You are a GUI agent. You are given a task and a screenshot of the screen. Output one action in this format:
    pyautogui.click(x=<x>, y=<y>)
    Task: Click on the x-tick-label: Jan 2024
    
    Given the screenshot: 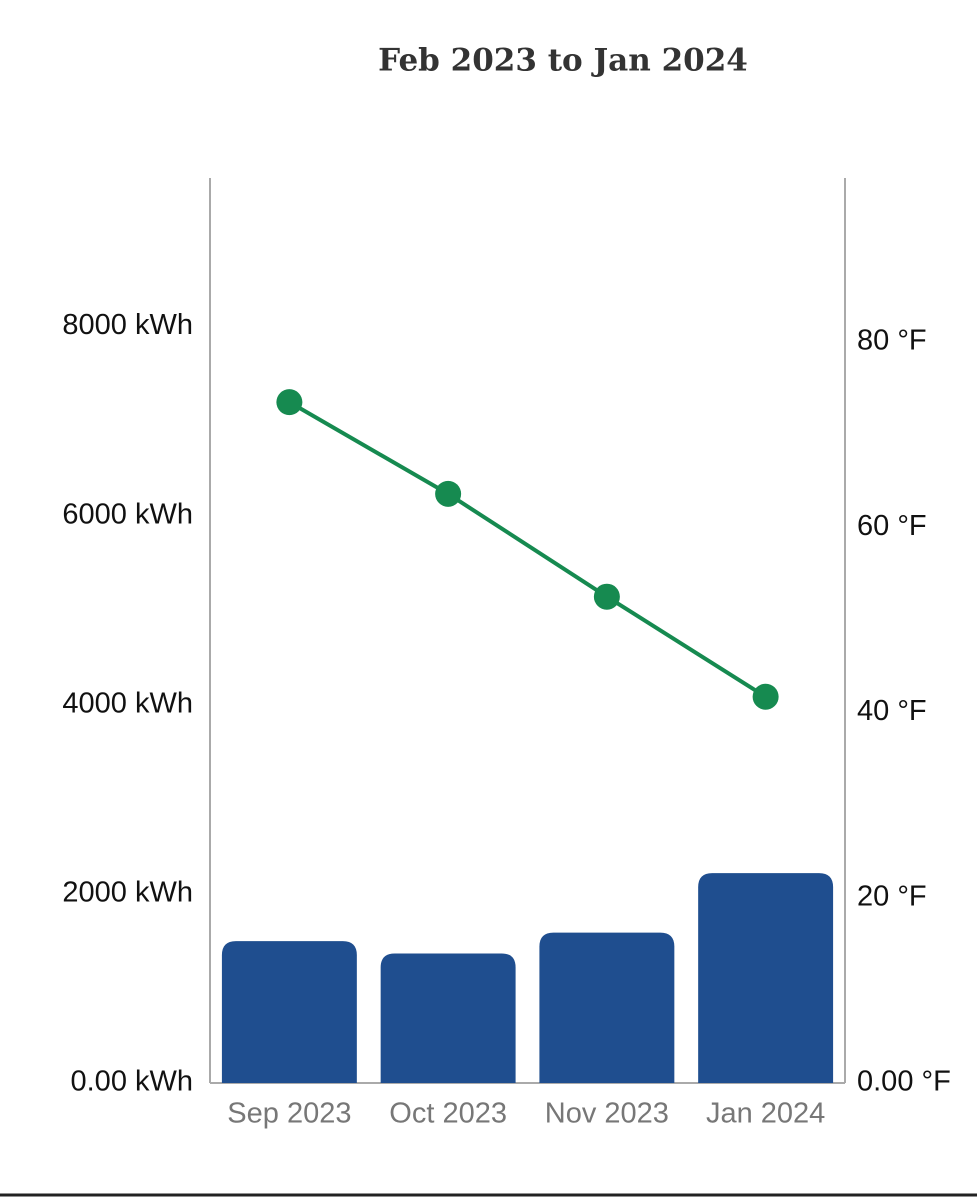 What is the action you would take?
    pyautogui.click(x=765, y=1114)
    